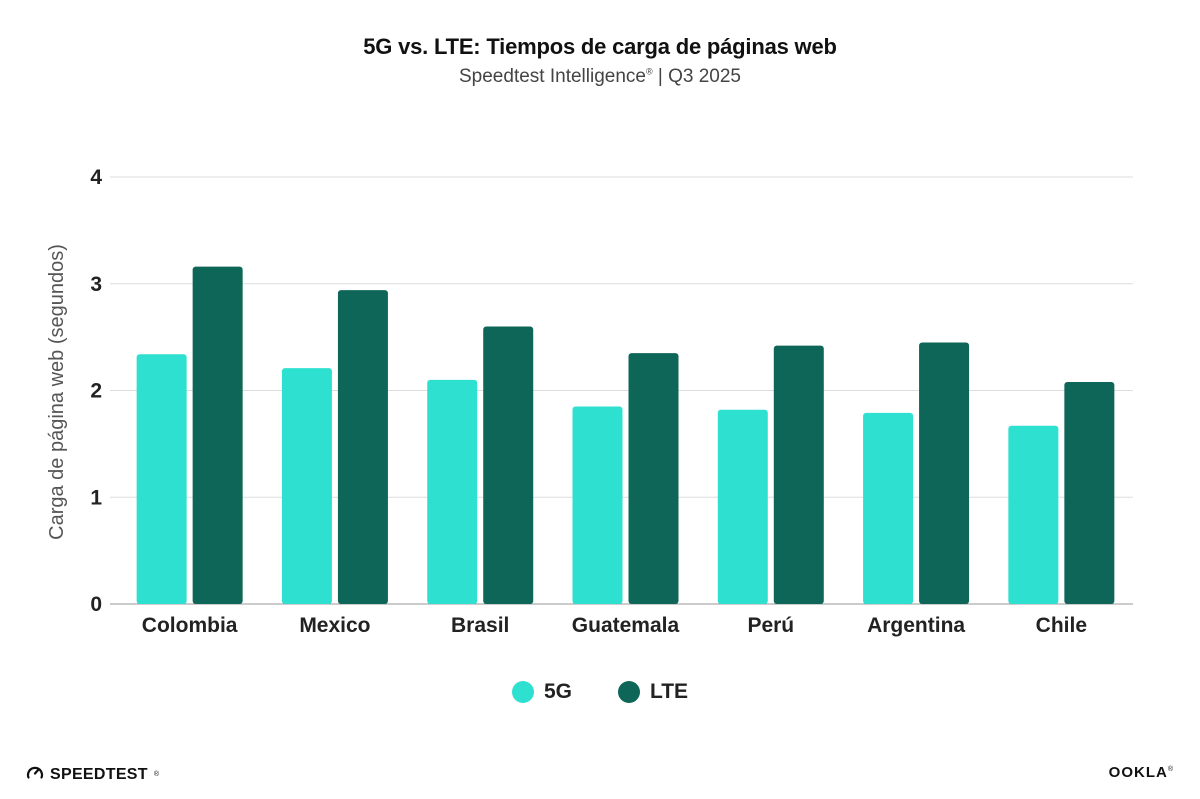 The image size is (1200, 799). Describe the element at coordinates (888, 508) in the screenshot. I see `bar-5g-argentina` at that location.